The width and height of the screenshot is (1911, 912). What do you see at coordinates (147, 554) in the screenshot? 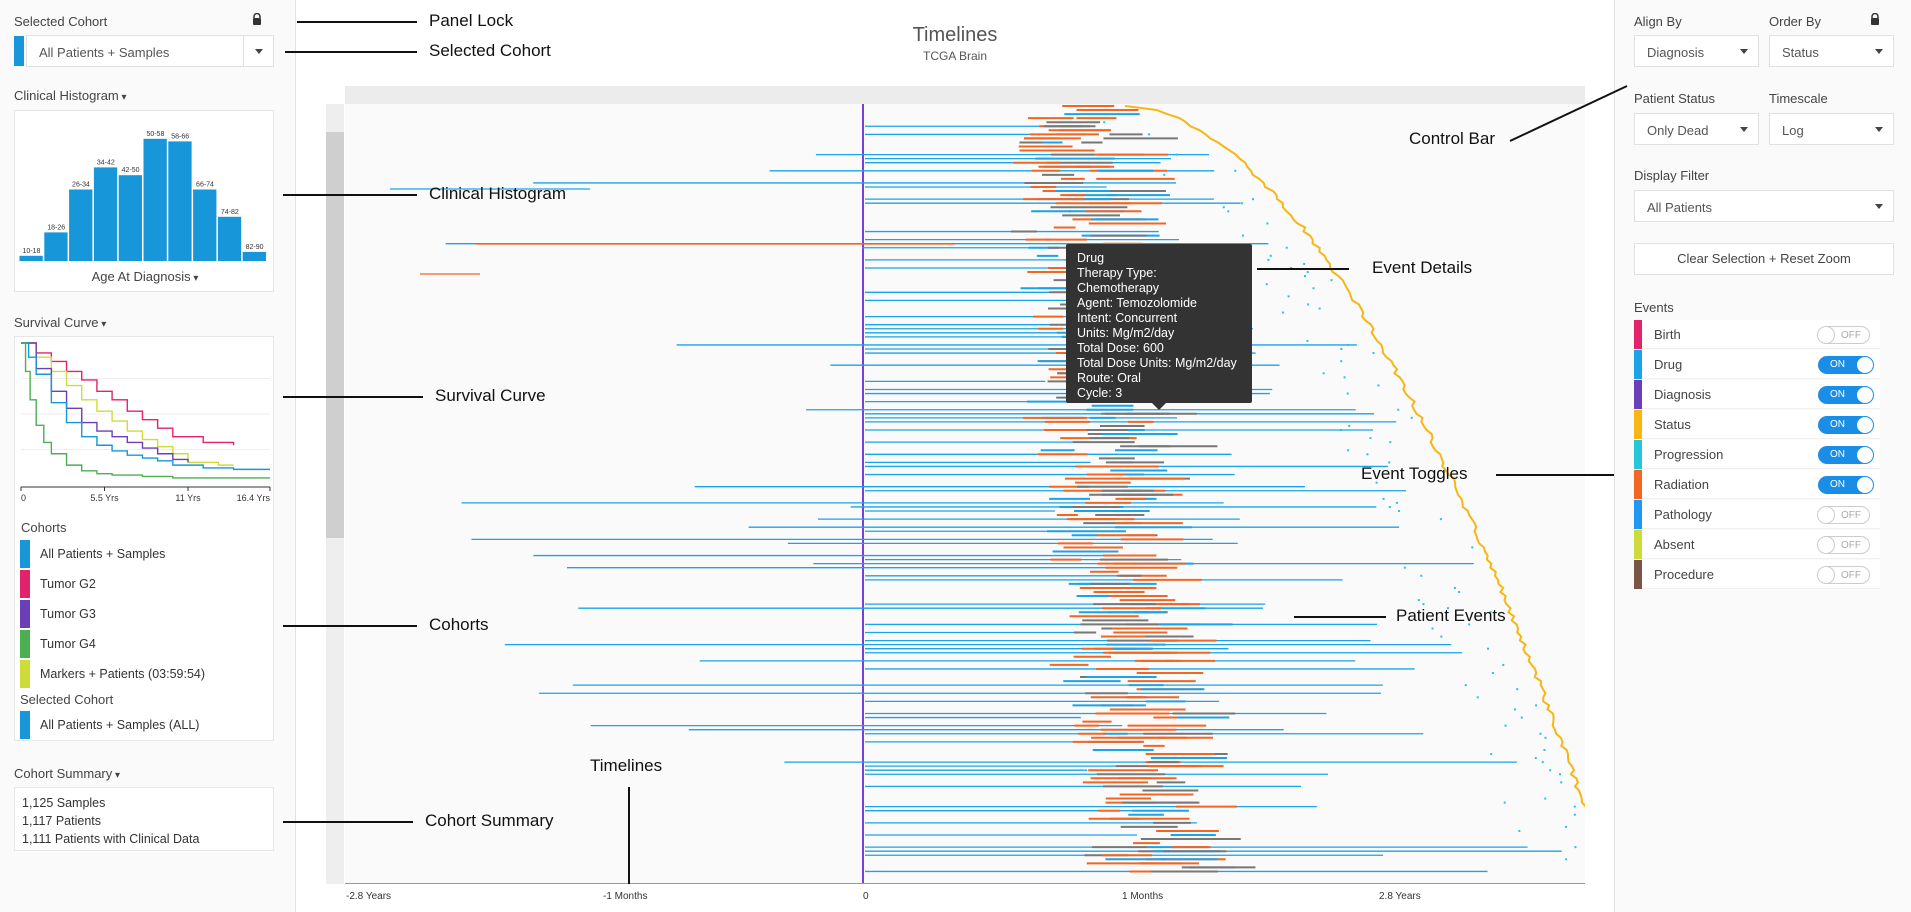
I see `cohort-item: All Patients + Samples` at bounding box center [147, 554].